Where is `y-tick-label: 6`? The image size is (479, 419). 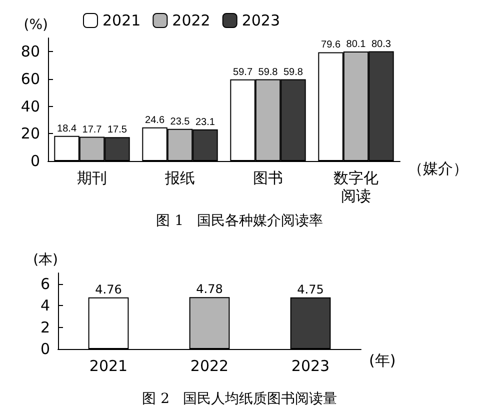 y-tick-label: 6 is located at coordinates (45, 283).